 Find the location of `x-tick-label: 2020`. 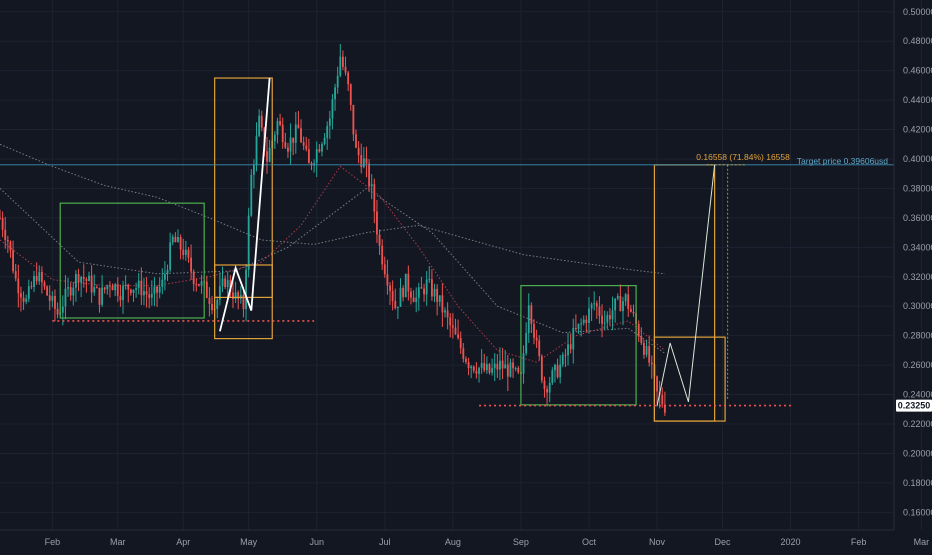

x-tick-label: 2020 is located at coordinates (791, 542).